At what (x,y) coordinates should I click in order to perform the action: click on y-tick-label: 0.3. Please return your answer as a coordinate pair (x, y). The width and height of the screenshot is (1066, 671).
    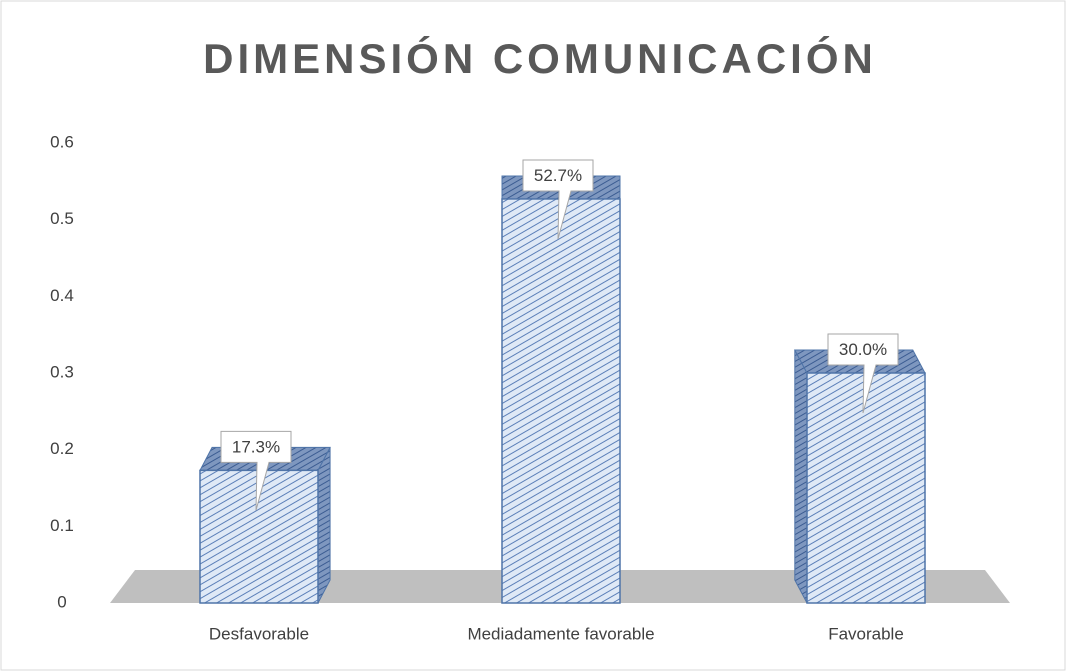
    Looking at the image, I should click on (62, 371).